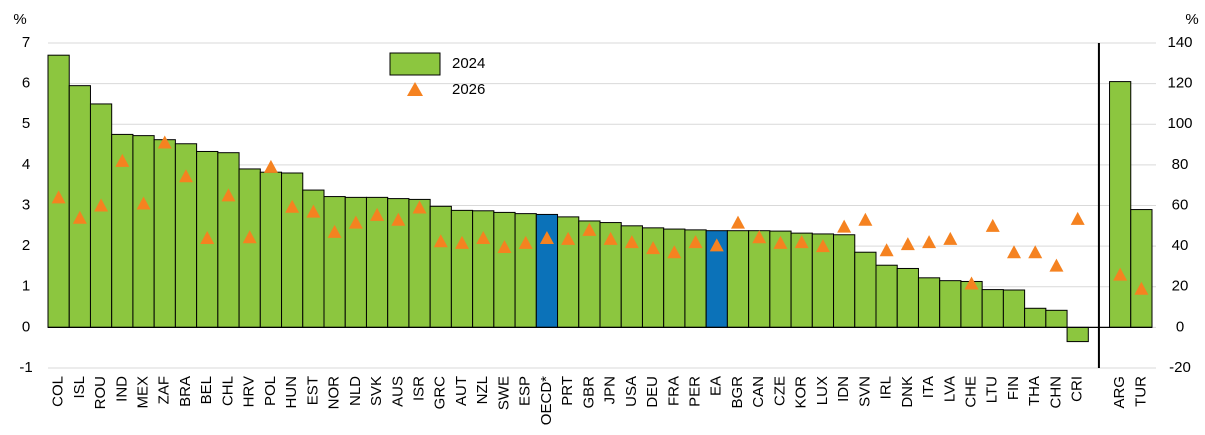 The height and width of the screenshot is (435, 1205). I want to click on x-tick-label: ESP, so click(525, 391).